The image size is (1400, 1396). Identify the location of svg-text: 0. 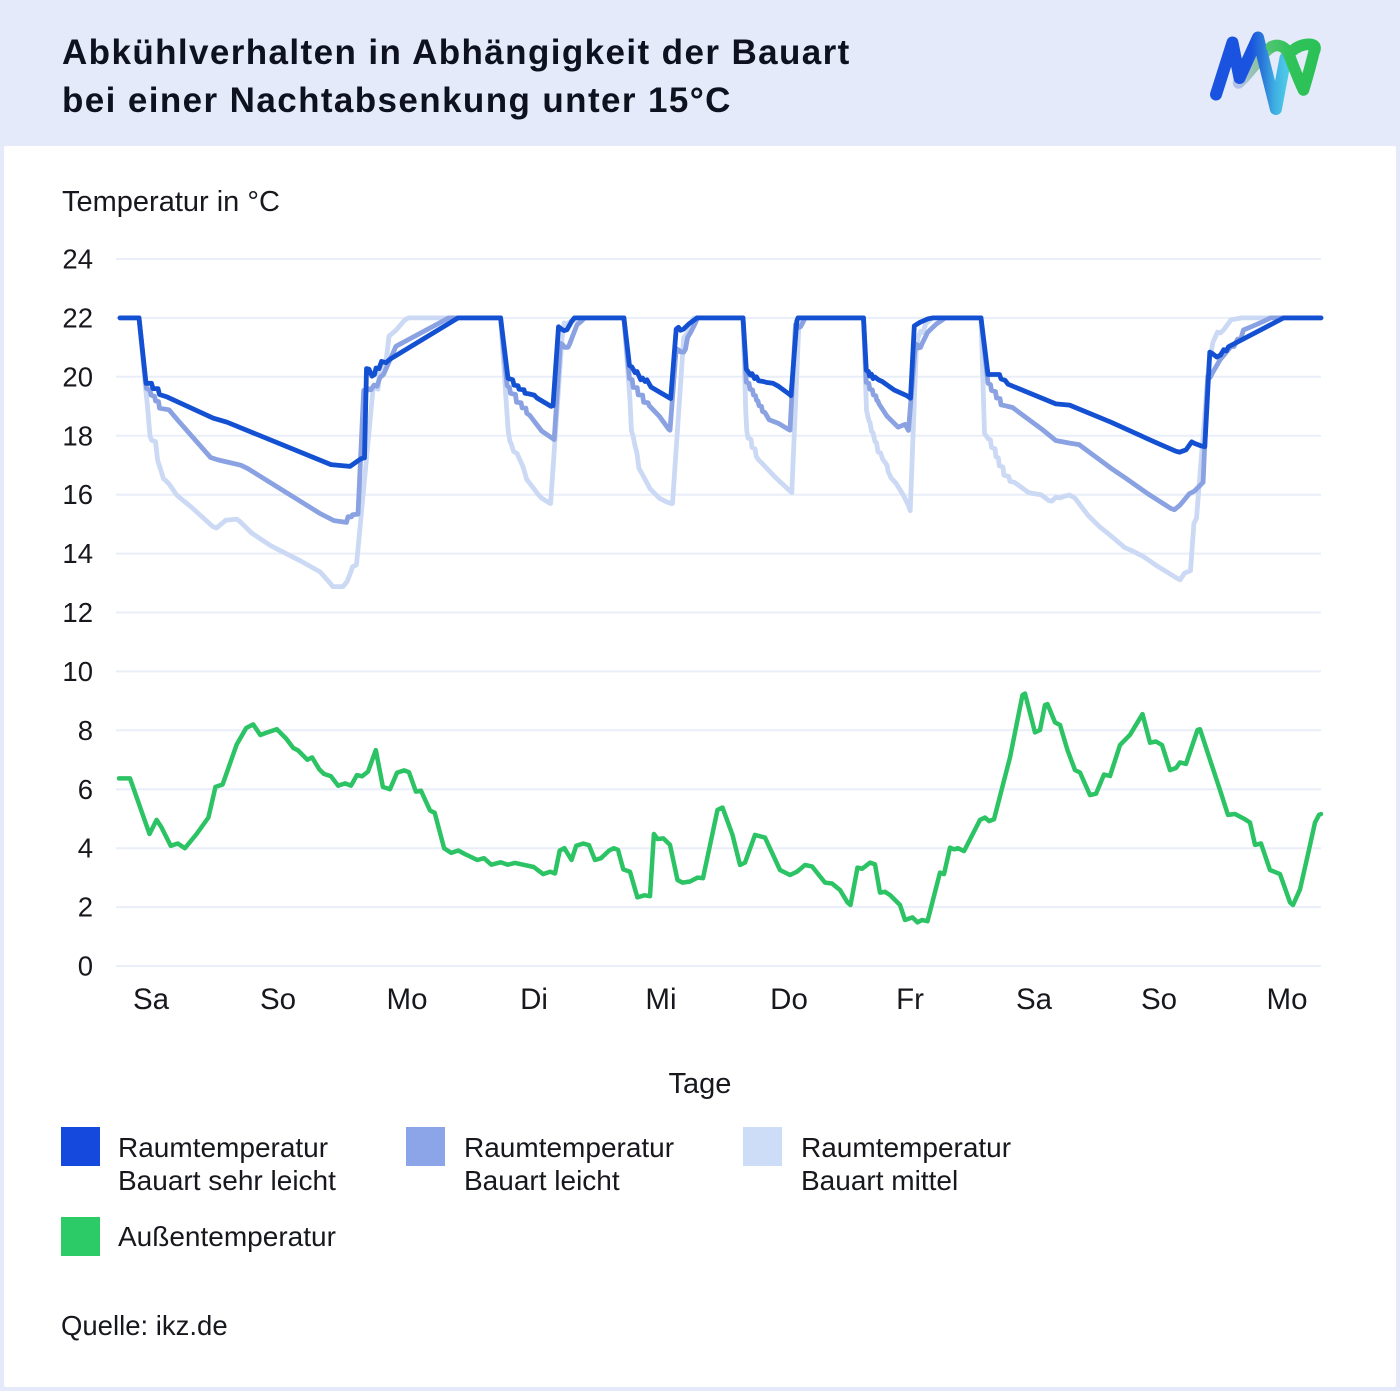
(85, 966).